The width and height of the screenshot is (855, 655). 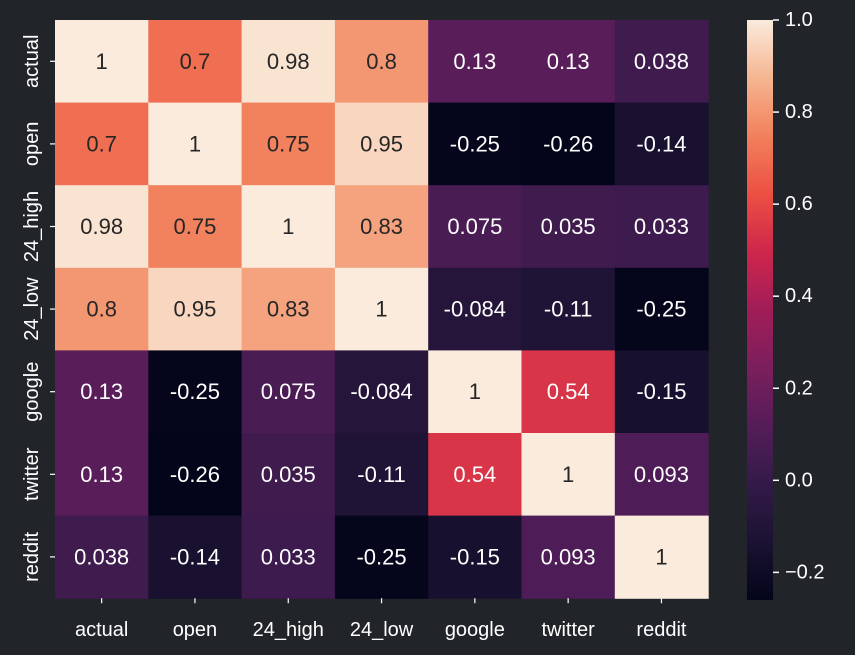 What do you see at coordinates (32, 144) in the screenshot?
I see `y-tick-label: open` at bounding box center [32, 144].